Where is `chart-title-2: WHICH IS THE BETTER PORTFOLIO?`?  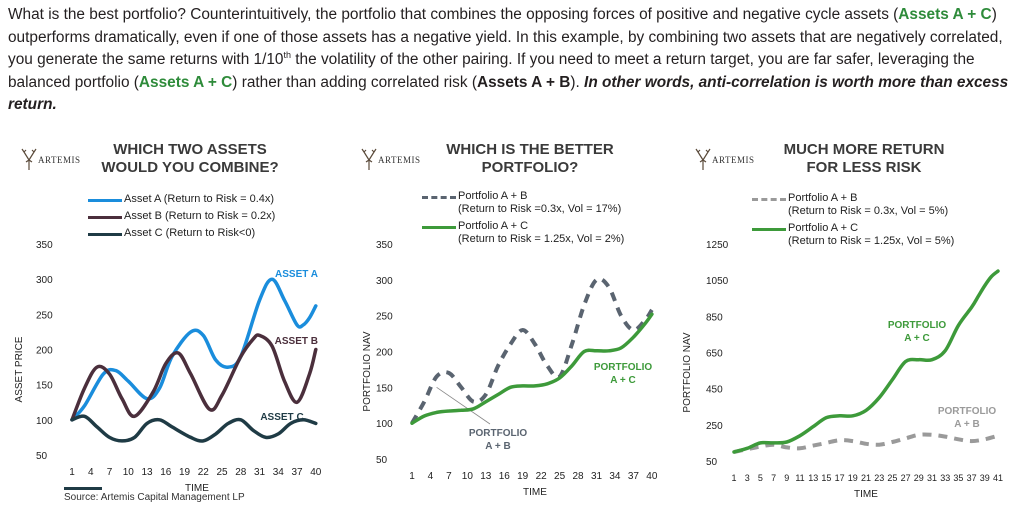 chart-title-2: WHICH IS THE BETTER PORTFOLIO? is located at coordinates (530, 159).